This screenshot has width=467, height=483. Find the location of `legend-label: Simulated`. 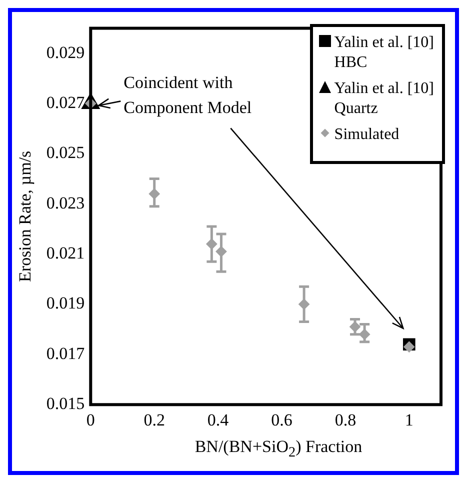

legend-label: Simulated is located at coordinates (367, 135).